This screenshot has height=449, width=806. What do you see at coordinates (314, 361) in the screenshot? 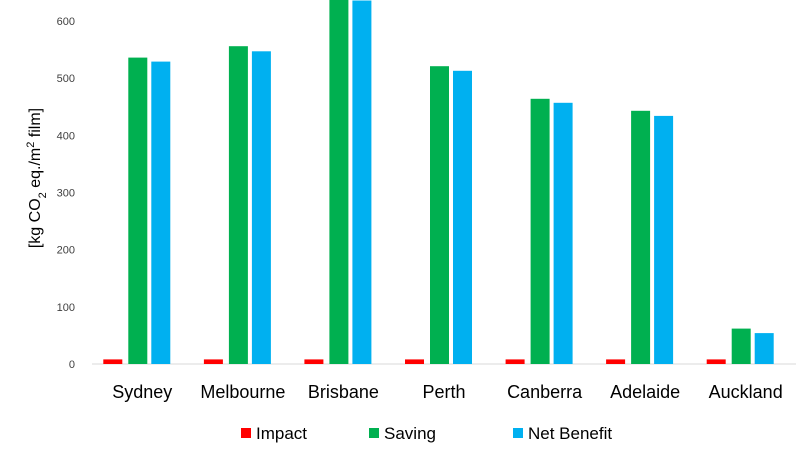
I see `bar-impact-brisbane` at bounding box center [314, 361].